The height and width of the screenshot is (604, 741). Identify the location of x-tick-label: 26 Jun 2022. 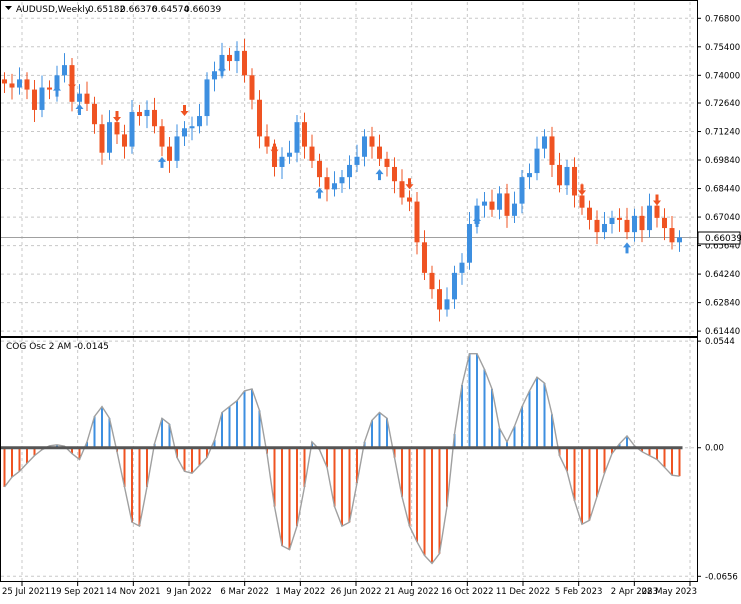
(355, 592).